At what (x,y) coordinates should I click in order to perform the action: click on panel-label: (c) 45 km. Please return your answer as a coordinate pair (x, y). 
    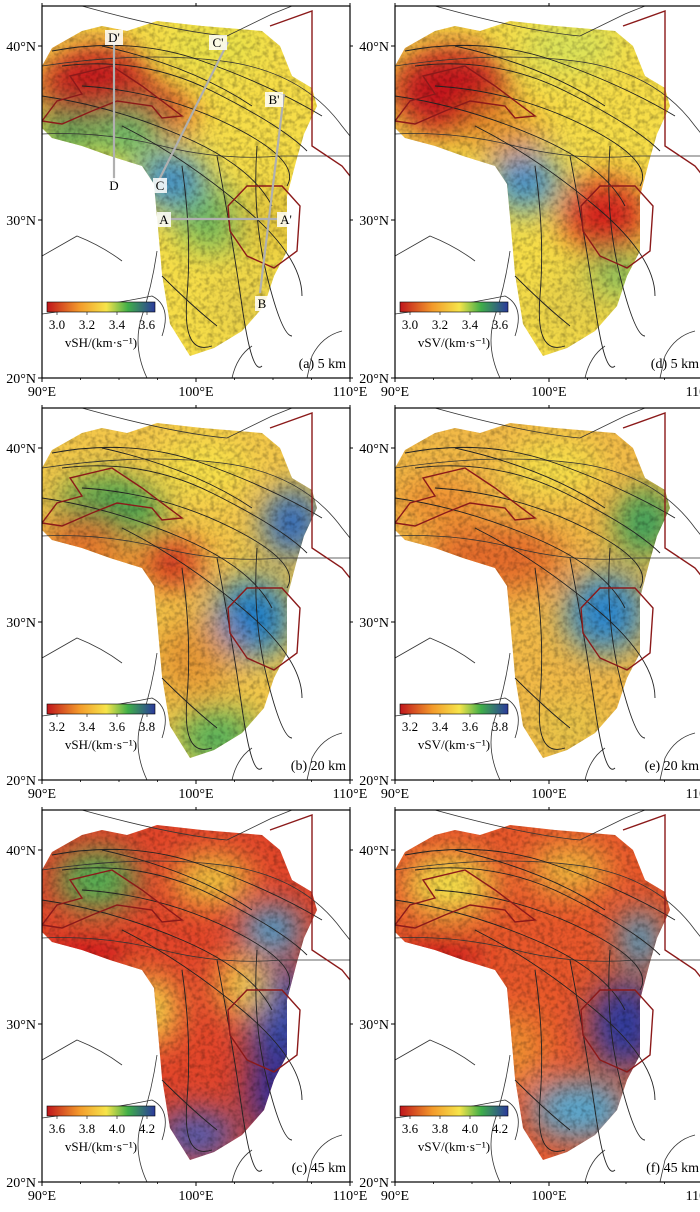
    Looking at the image, I should click on (319, 1168).